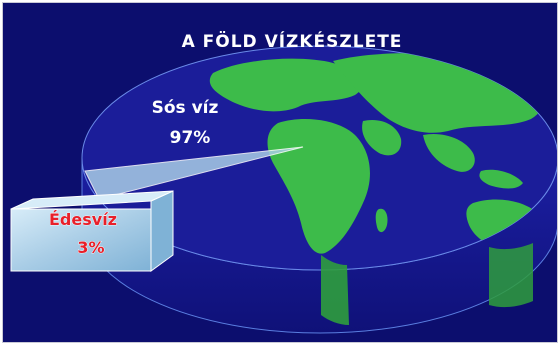 The width and height of the screenshot is (560, 345). I want to click on land-side, so click(335, 290).